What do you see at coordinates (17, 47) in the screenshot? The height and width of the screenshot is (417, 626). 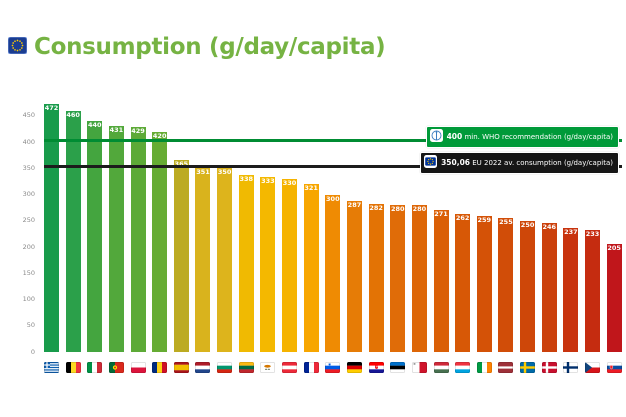 I see `eu-flag-icon` at bounding box center [17, 47].